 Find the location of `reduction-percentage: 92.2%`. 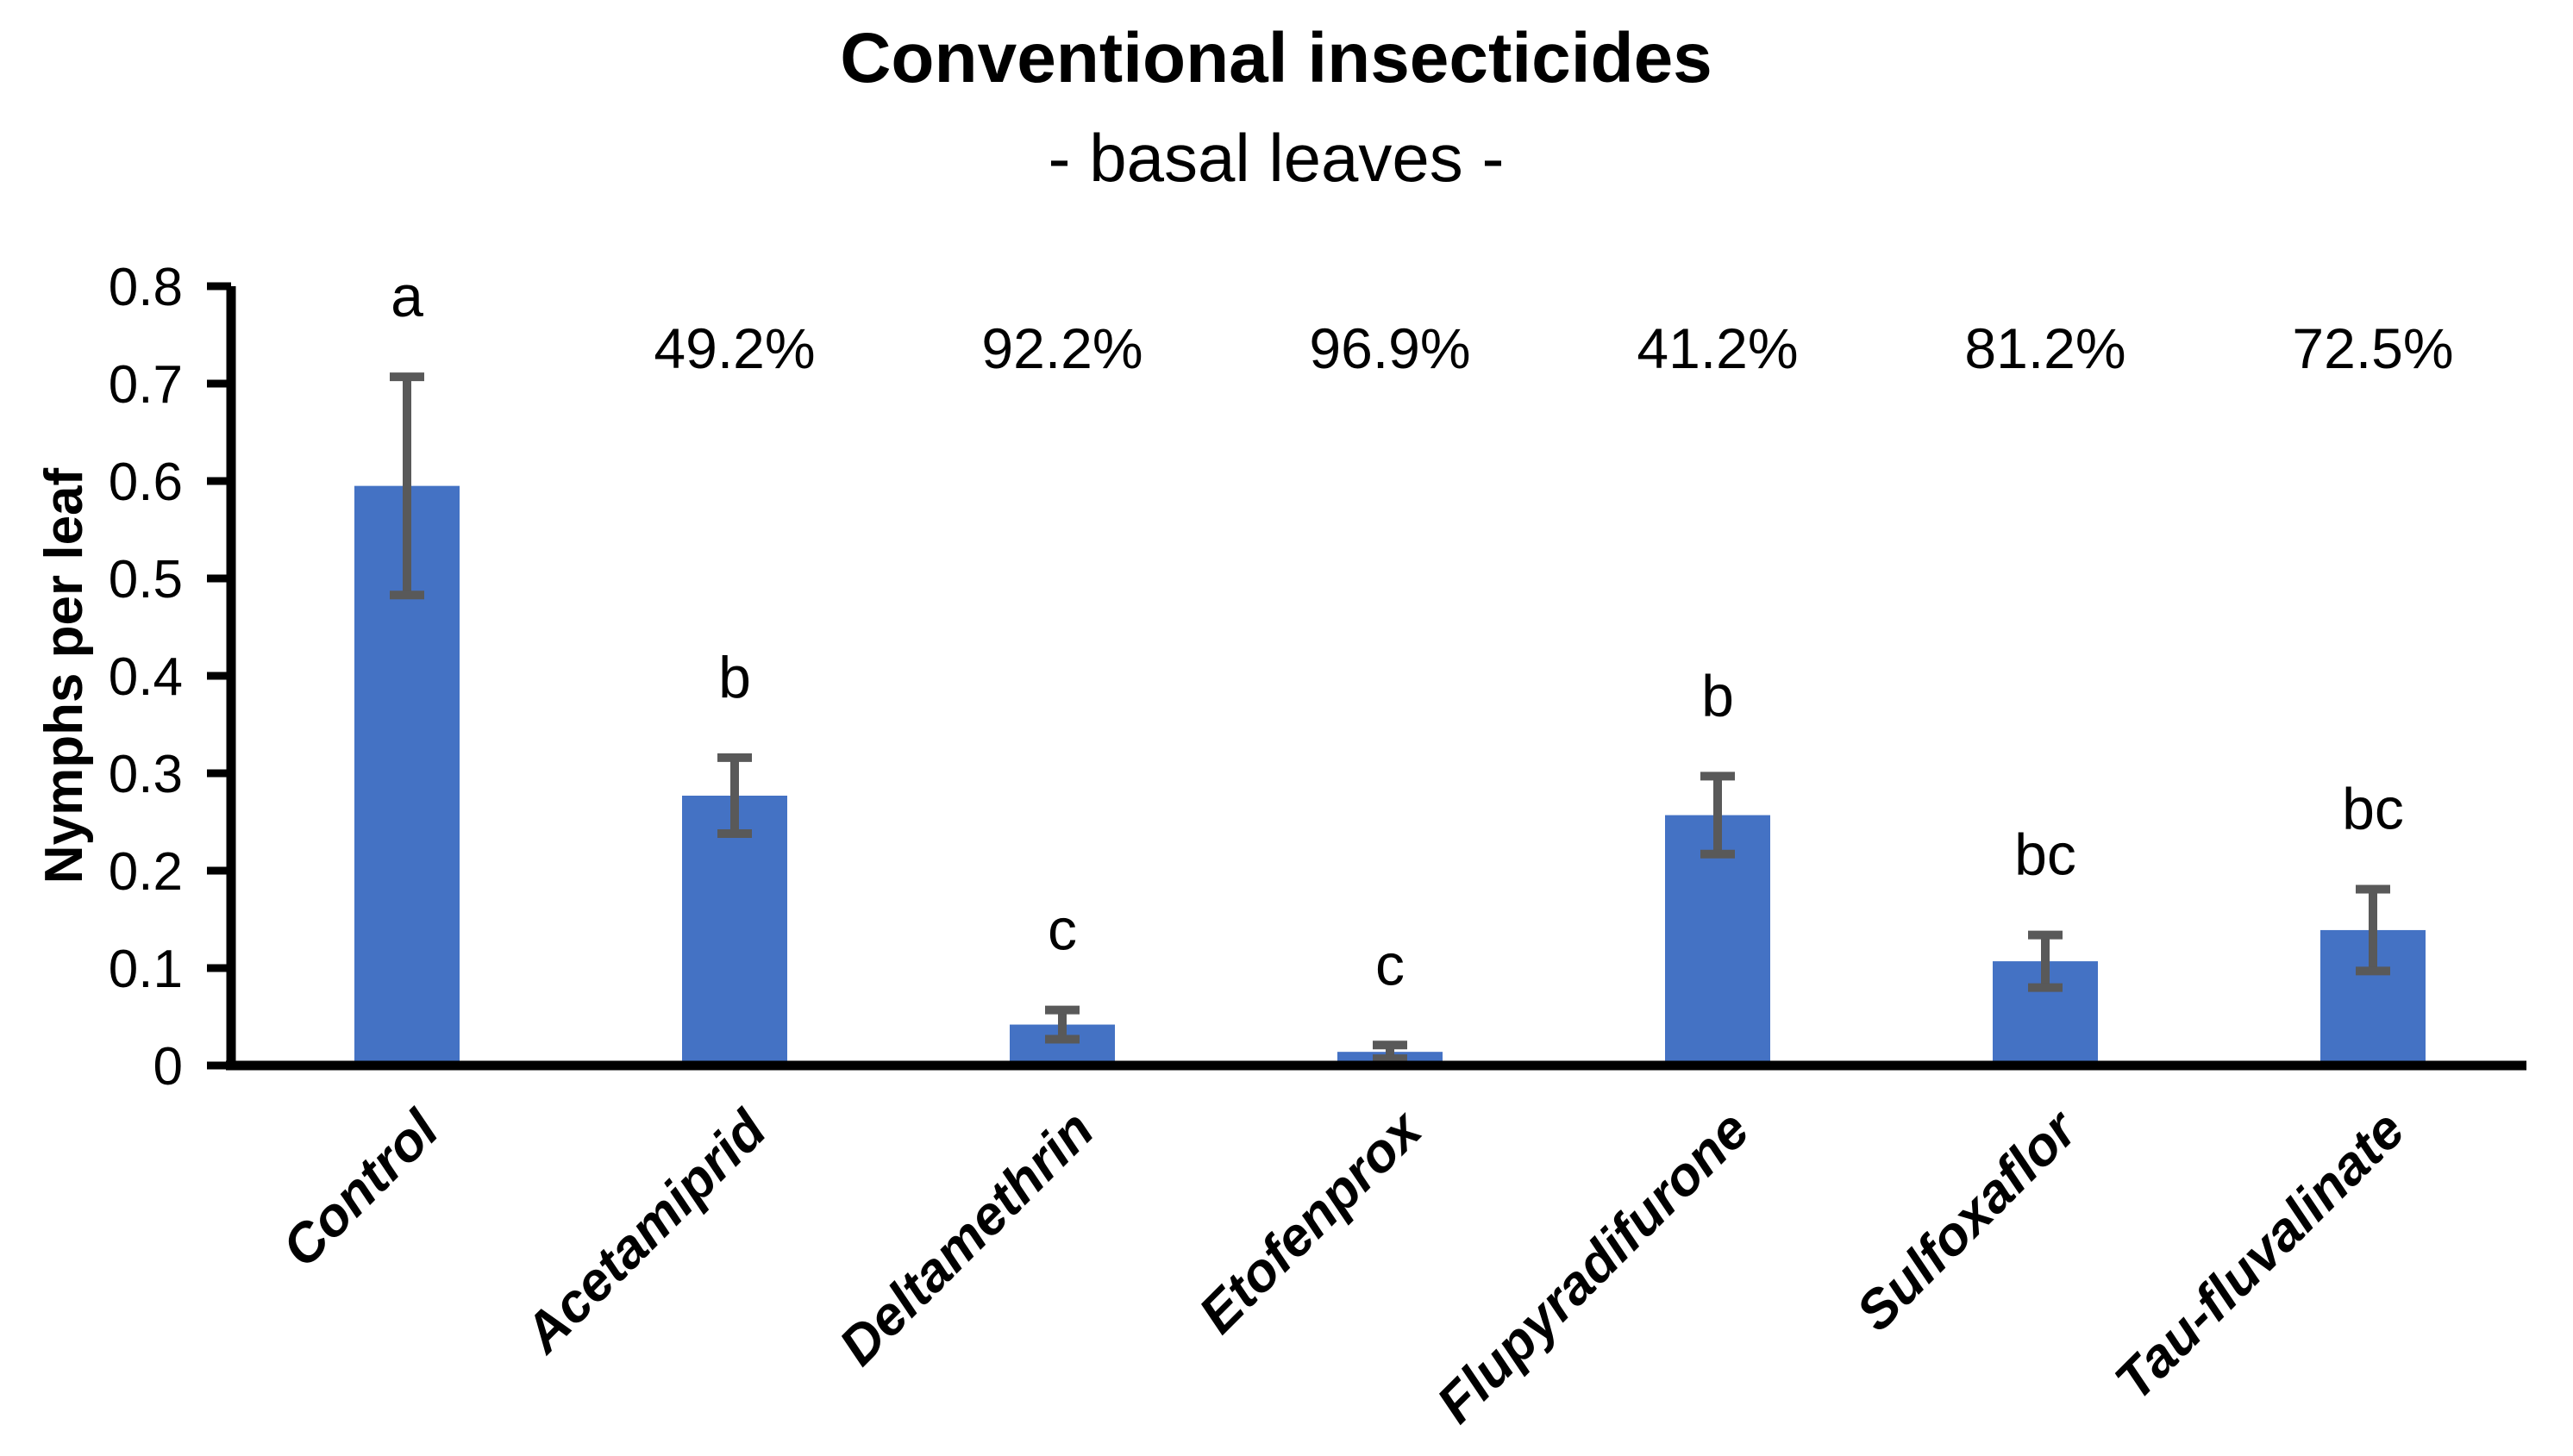

reduction-percentage: 92.2% is located at coordinates (1062, 348).